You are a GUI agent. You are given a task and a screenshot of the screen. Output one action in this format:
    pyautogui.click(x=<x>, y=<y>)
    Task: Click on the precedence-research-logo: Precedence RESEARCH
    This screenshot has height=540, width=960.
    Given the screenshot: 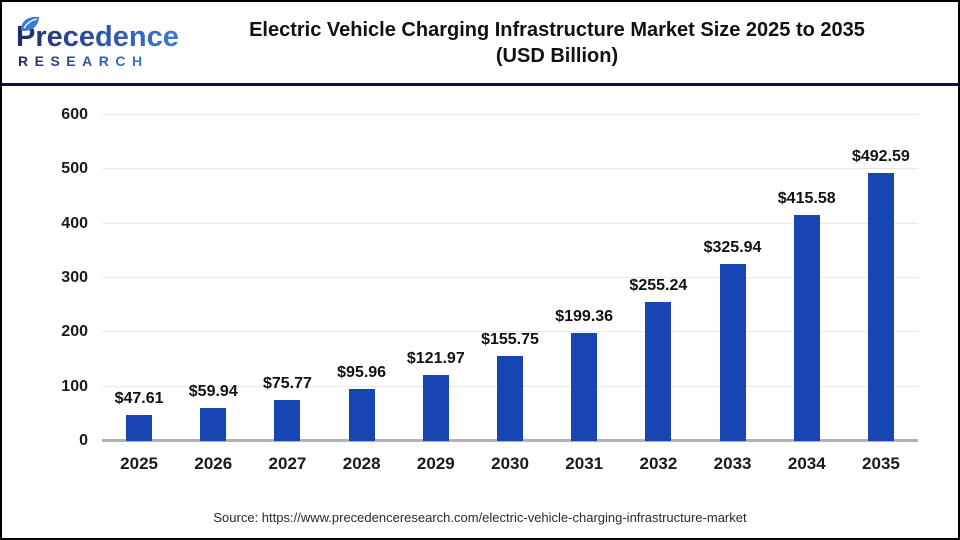 What is the action you would take?
    pyautogui.click(x=101, y=43)
    